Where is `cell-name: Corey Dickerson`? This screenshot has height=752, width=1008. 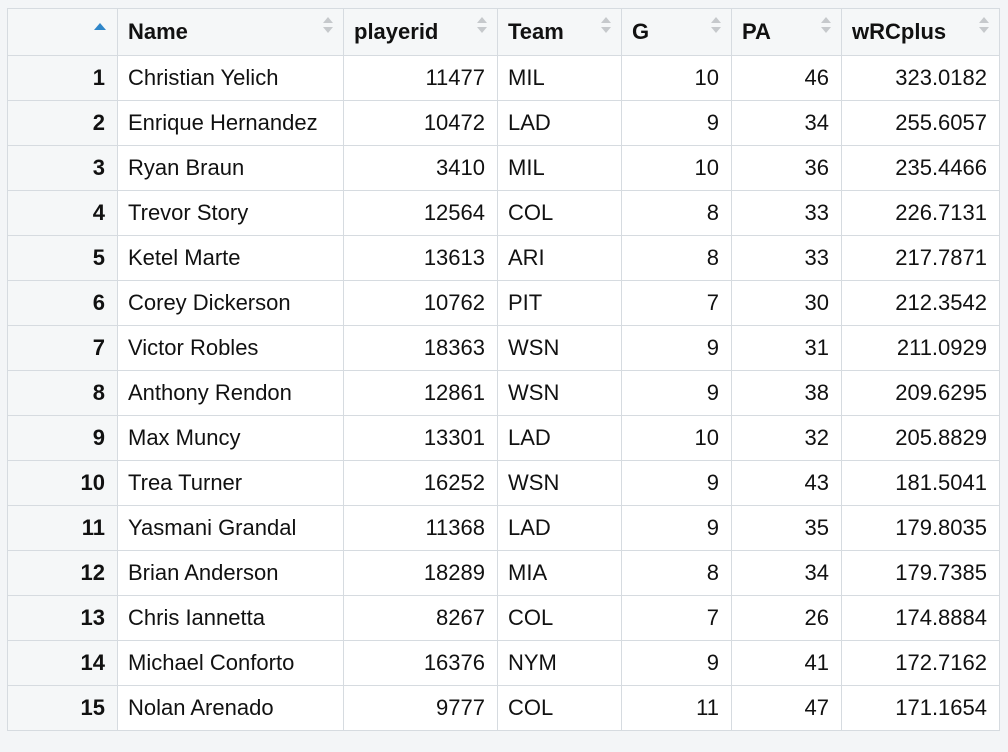
cell-name: Corey Dickerson is located at coordinates (230, 303).